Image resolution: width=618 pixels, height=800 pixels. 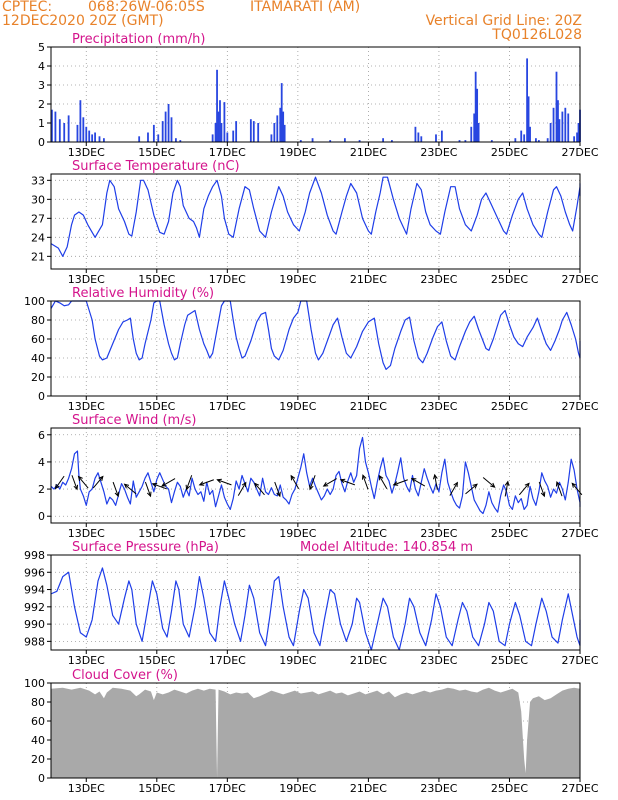 I want to click on humidity-title: Relative Humidity (%), so click(x=143, y=293).